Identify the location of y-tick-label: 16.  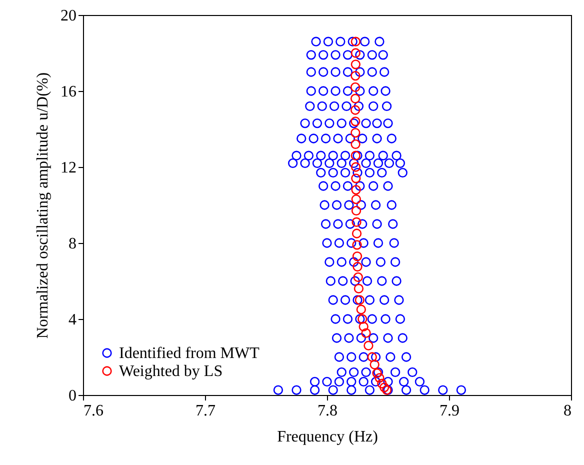
(68, 92).